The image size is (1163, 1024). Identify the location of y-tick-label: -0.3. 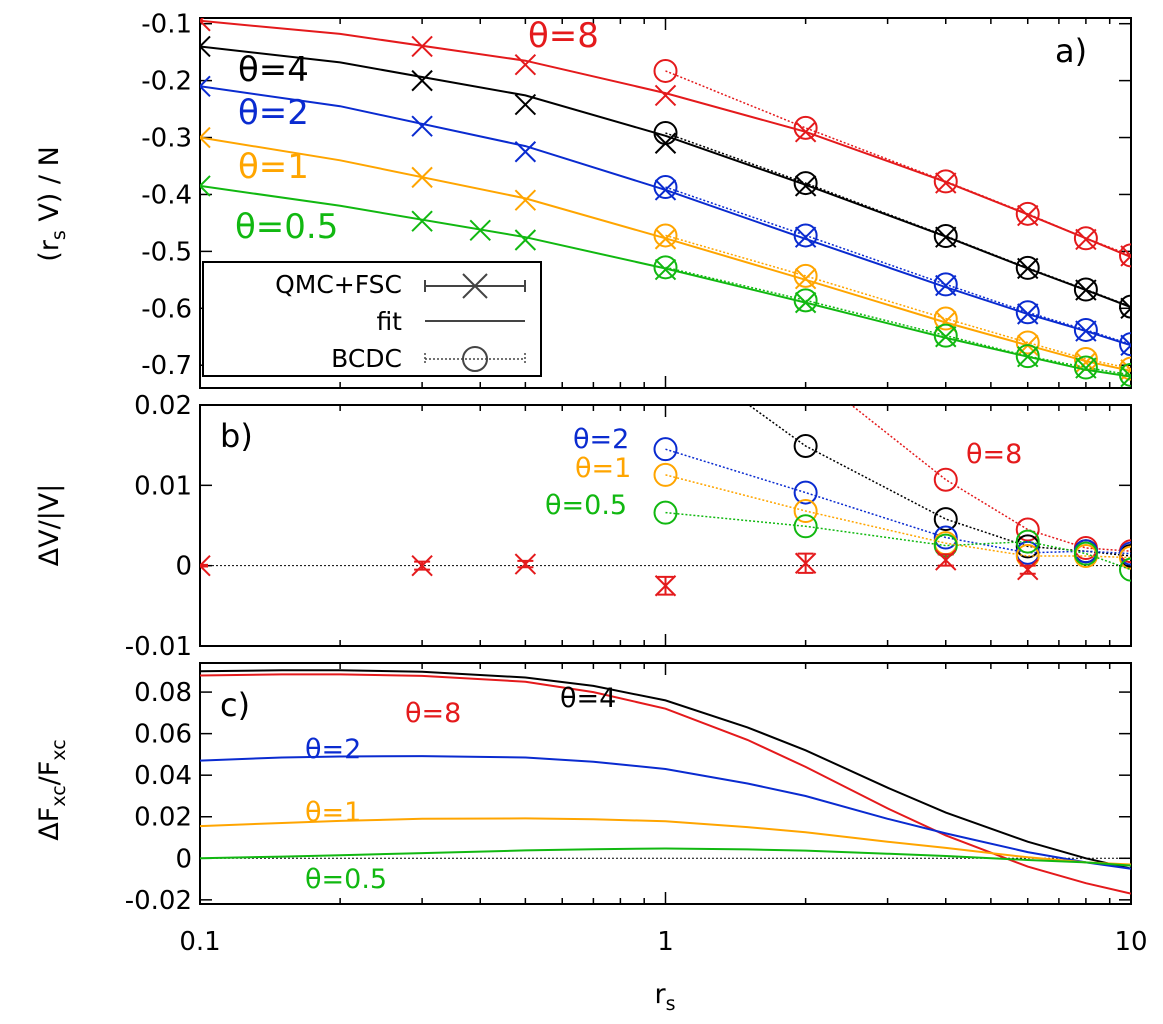
(166, 139).